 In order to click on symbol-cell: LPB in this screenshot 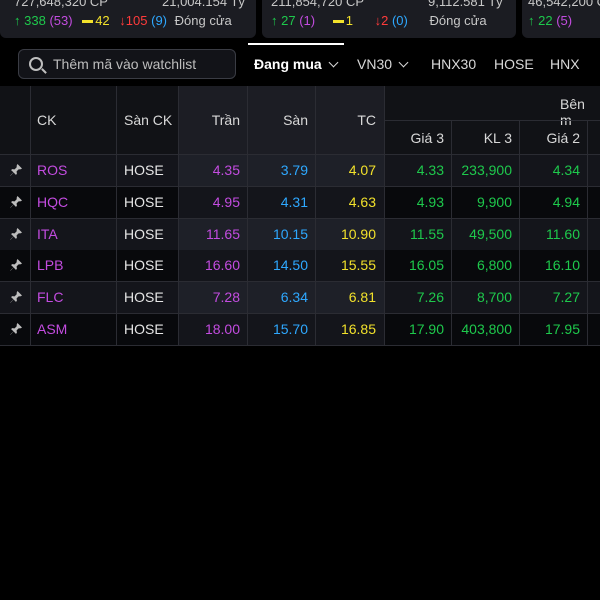, I will do `click(50, 265)`.